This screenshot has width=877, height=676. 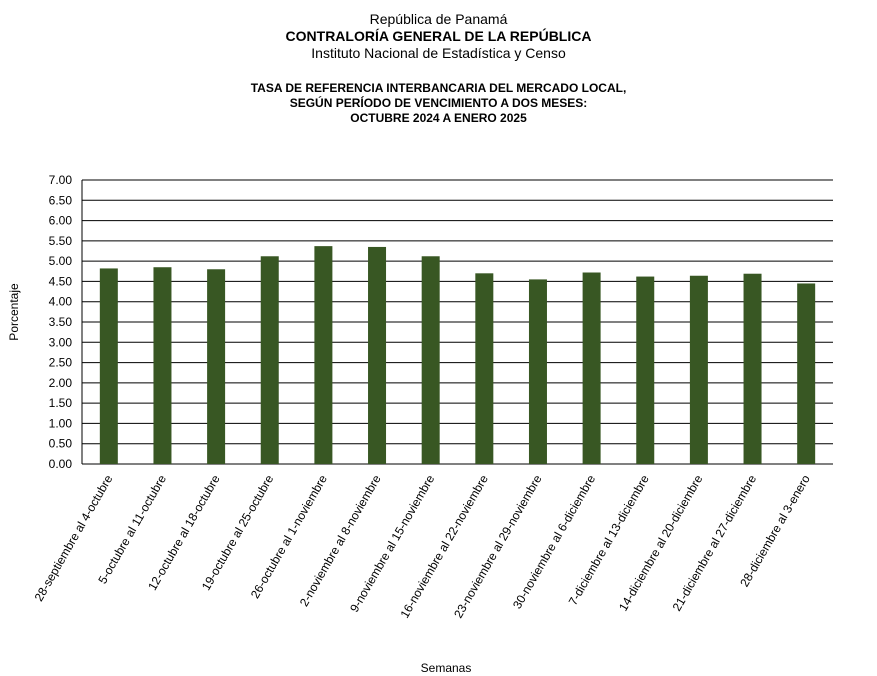 I want to click on chart-title-line-3: OCTUBRE 2024 A ENERO 2025, so click(x=438, y=118).